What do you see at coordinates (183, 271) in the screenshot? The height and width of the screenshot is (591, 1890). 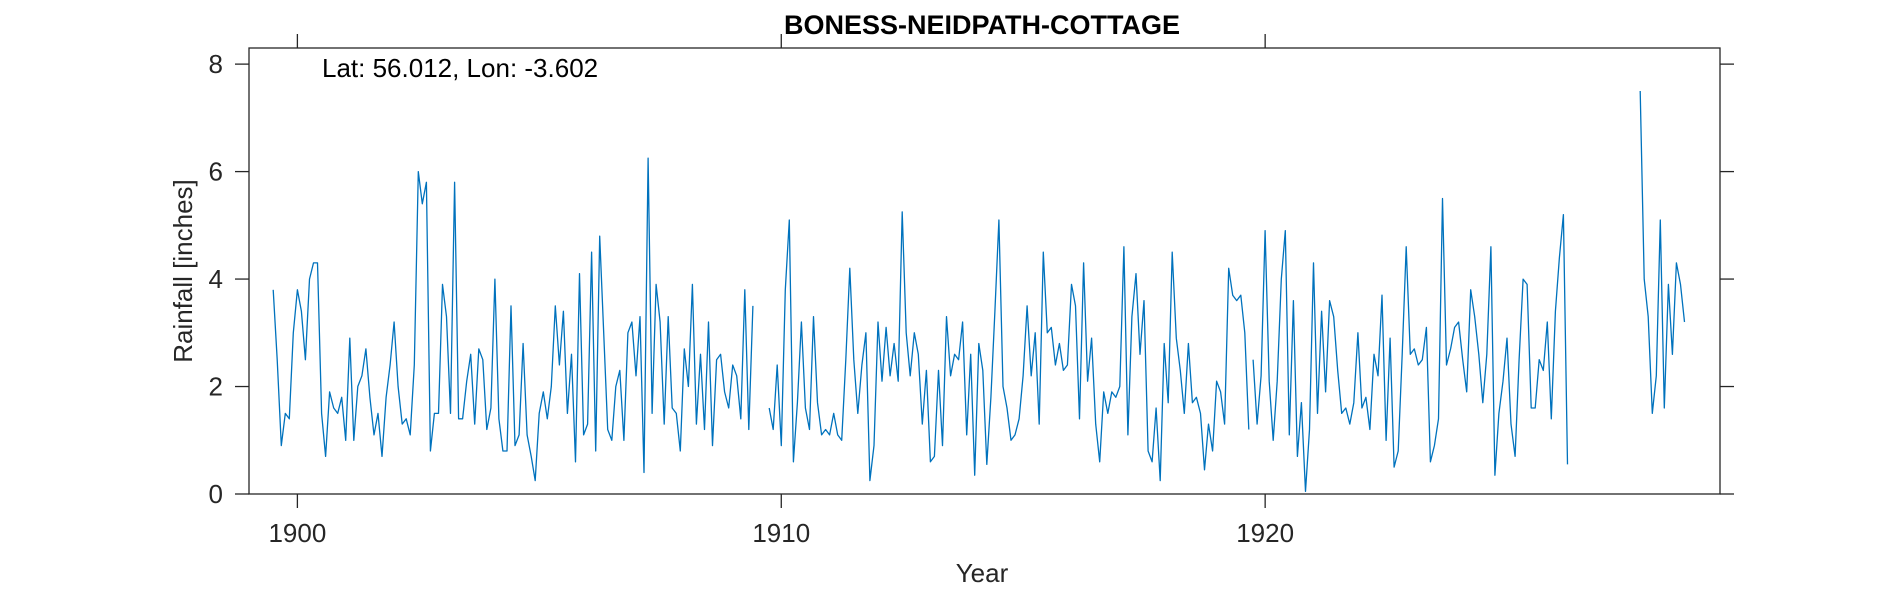 I see `y-axis-label: Rainfall [inches]` at bounding box center [183, 271].